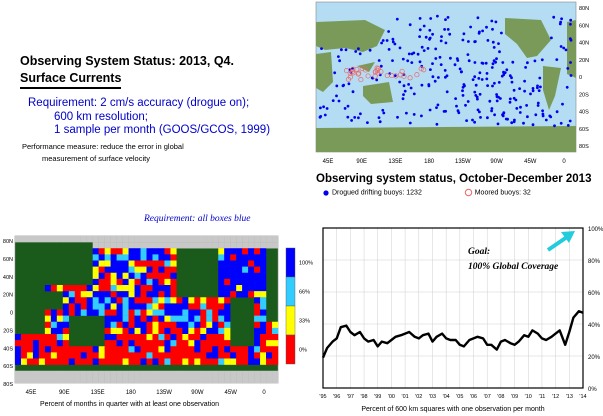  What do you see at coordinates (568, 237) in the screenshot?
I see `goal-arrow-head` at bounding box center [568, 237].